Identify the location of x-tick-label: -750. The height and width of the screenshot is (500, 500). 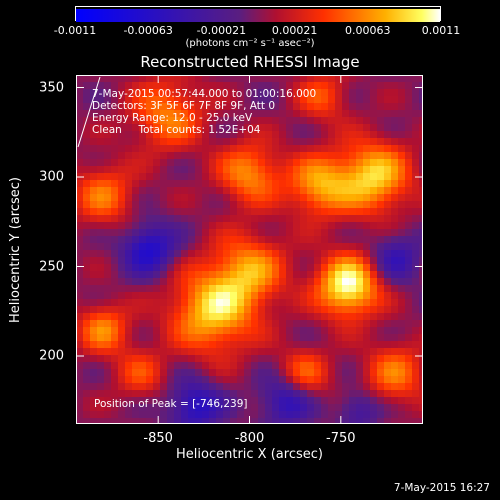
(341, 438).